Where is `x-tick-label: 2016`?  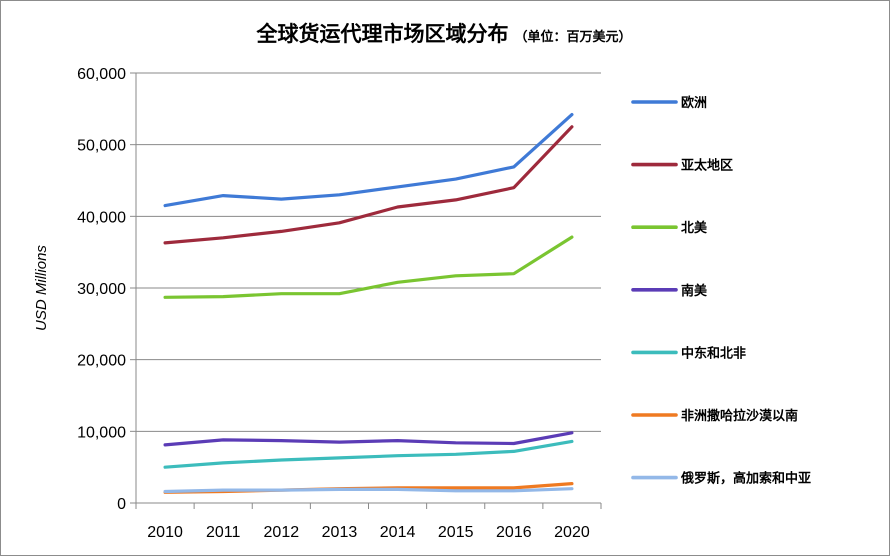
x-tick-label: 2016 is located at coordinates (514, 532).